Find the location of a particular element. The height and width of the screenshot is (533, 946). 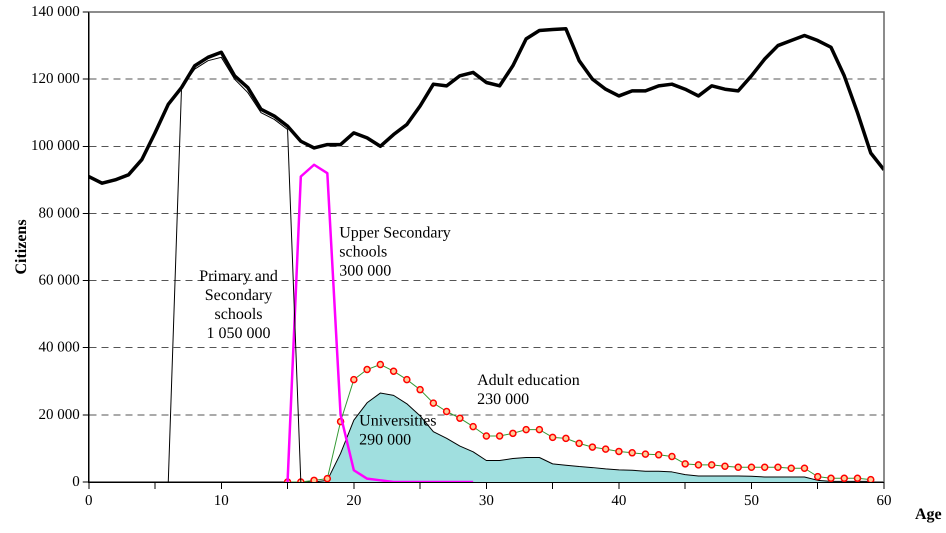

x-axis-title: Age is located at coordinates (928, 515).